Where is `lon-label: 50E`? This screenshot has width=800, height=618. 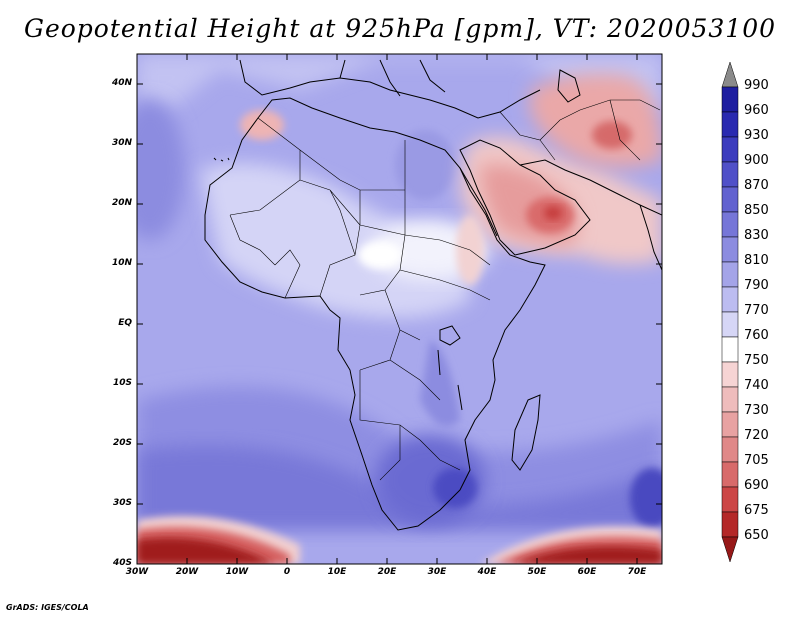 lon-label: 50E is located at coordinates (537, 572).